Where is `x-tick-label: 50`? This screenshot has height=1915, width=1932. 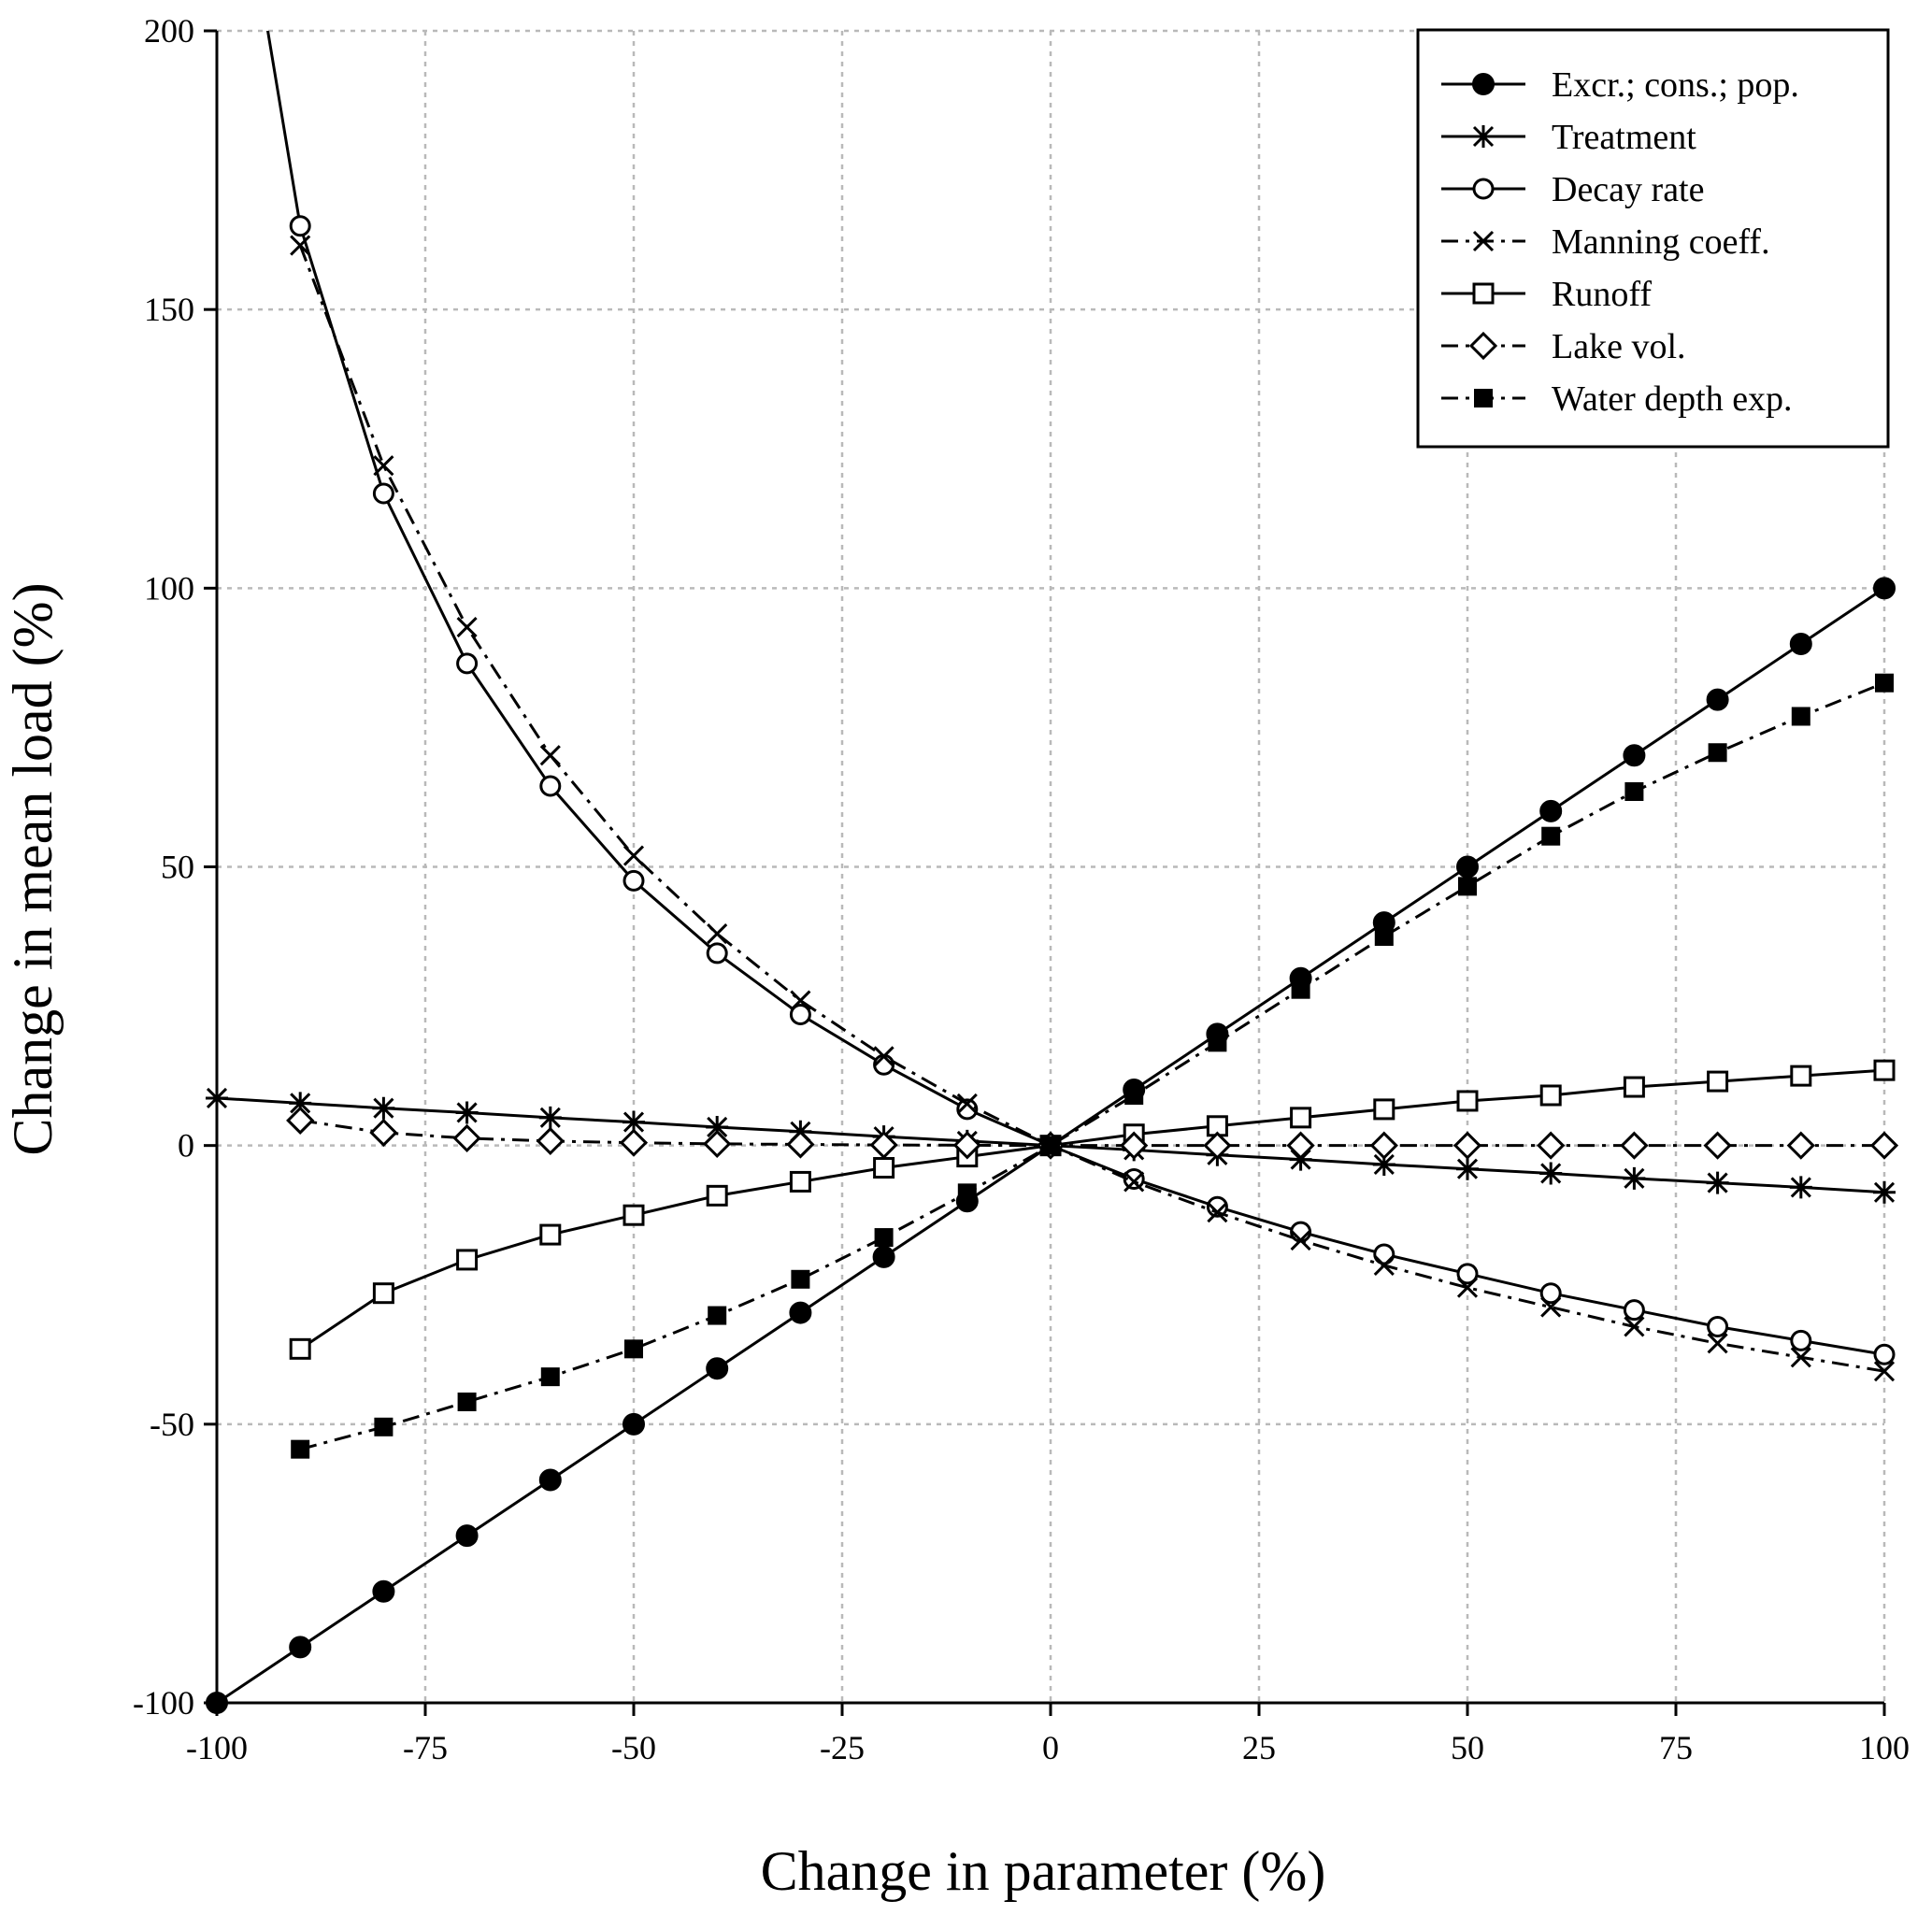
x-tick-label: 50 is located at coordinates (1467, 1748).